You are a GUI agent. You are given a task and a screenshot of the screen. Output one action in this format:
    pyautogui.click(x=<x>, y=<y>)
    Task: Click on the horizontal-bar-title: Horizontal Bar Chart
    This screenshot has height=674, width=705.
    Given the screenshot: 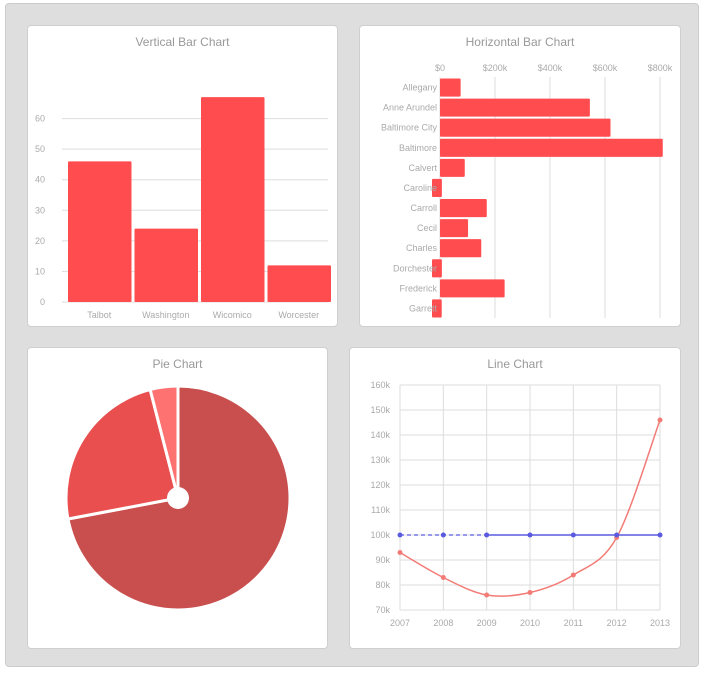 What is the action you would take?
    pyautogui.click(x=520, y=42)
    